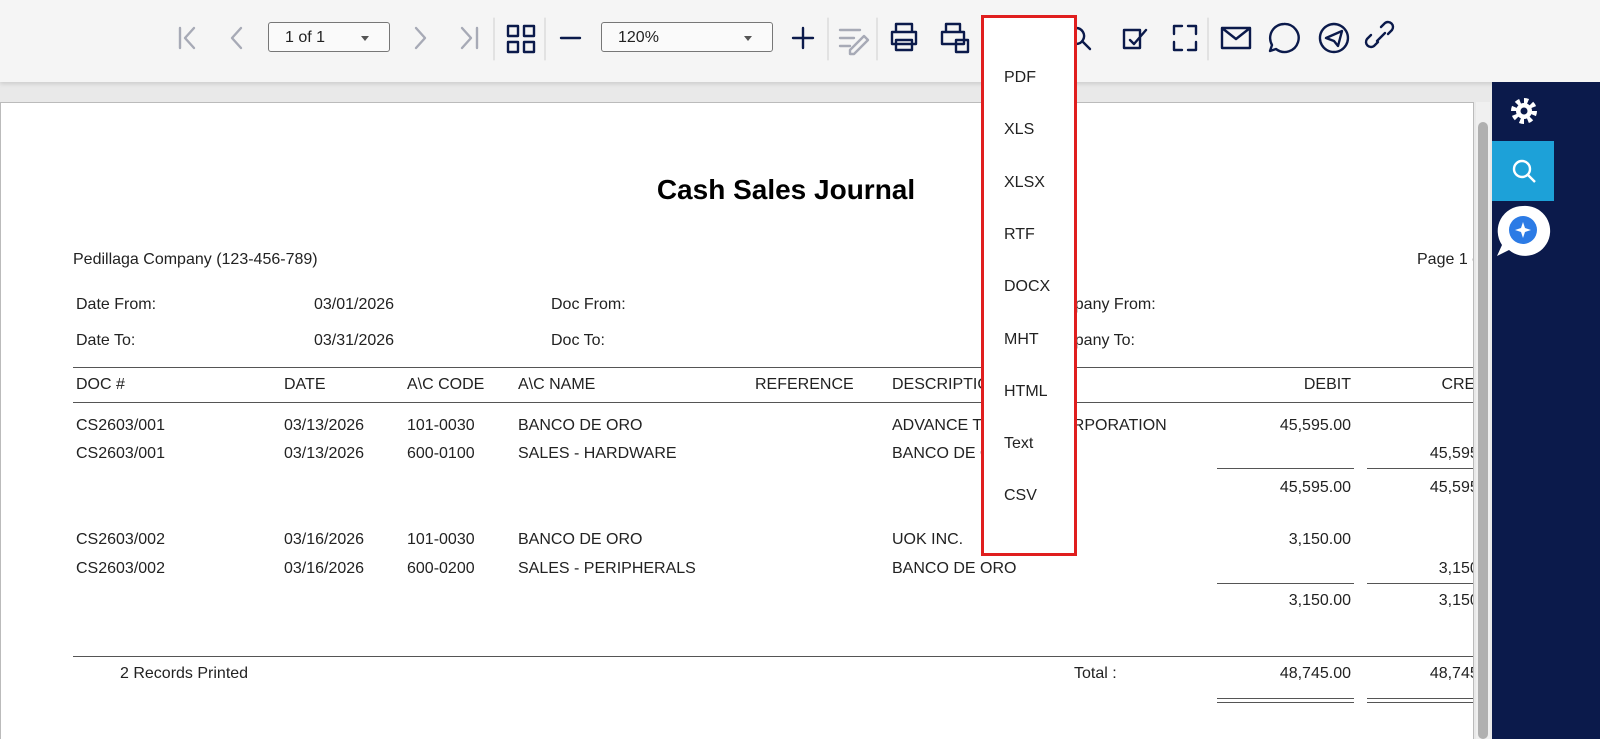 This screenshot has height=739, width=1600. What do you see at coordinates (803, 38) in the screenshot?
I see `zoom-in` at bounding box center [803, 38].